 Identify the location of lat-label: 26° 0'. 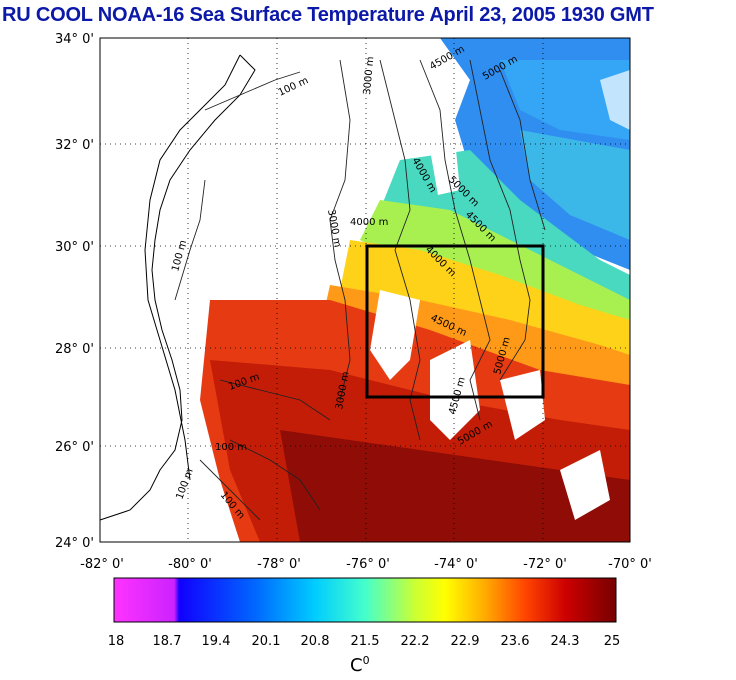
(74, 447).